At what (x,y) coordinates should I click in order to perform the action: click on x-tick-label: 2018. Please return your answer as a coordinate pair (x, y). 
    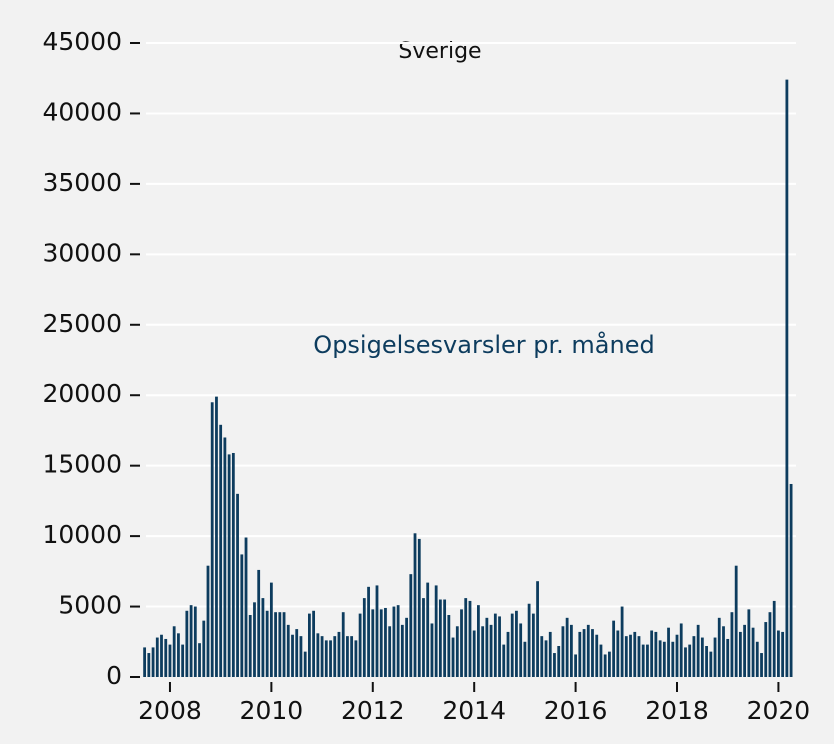
    Looking at the image, I should click on (677, 710).